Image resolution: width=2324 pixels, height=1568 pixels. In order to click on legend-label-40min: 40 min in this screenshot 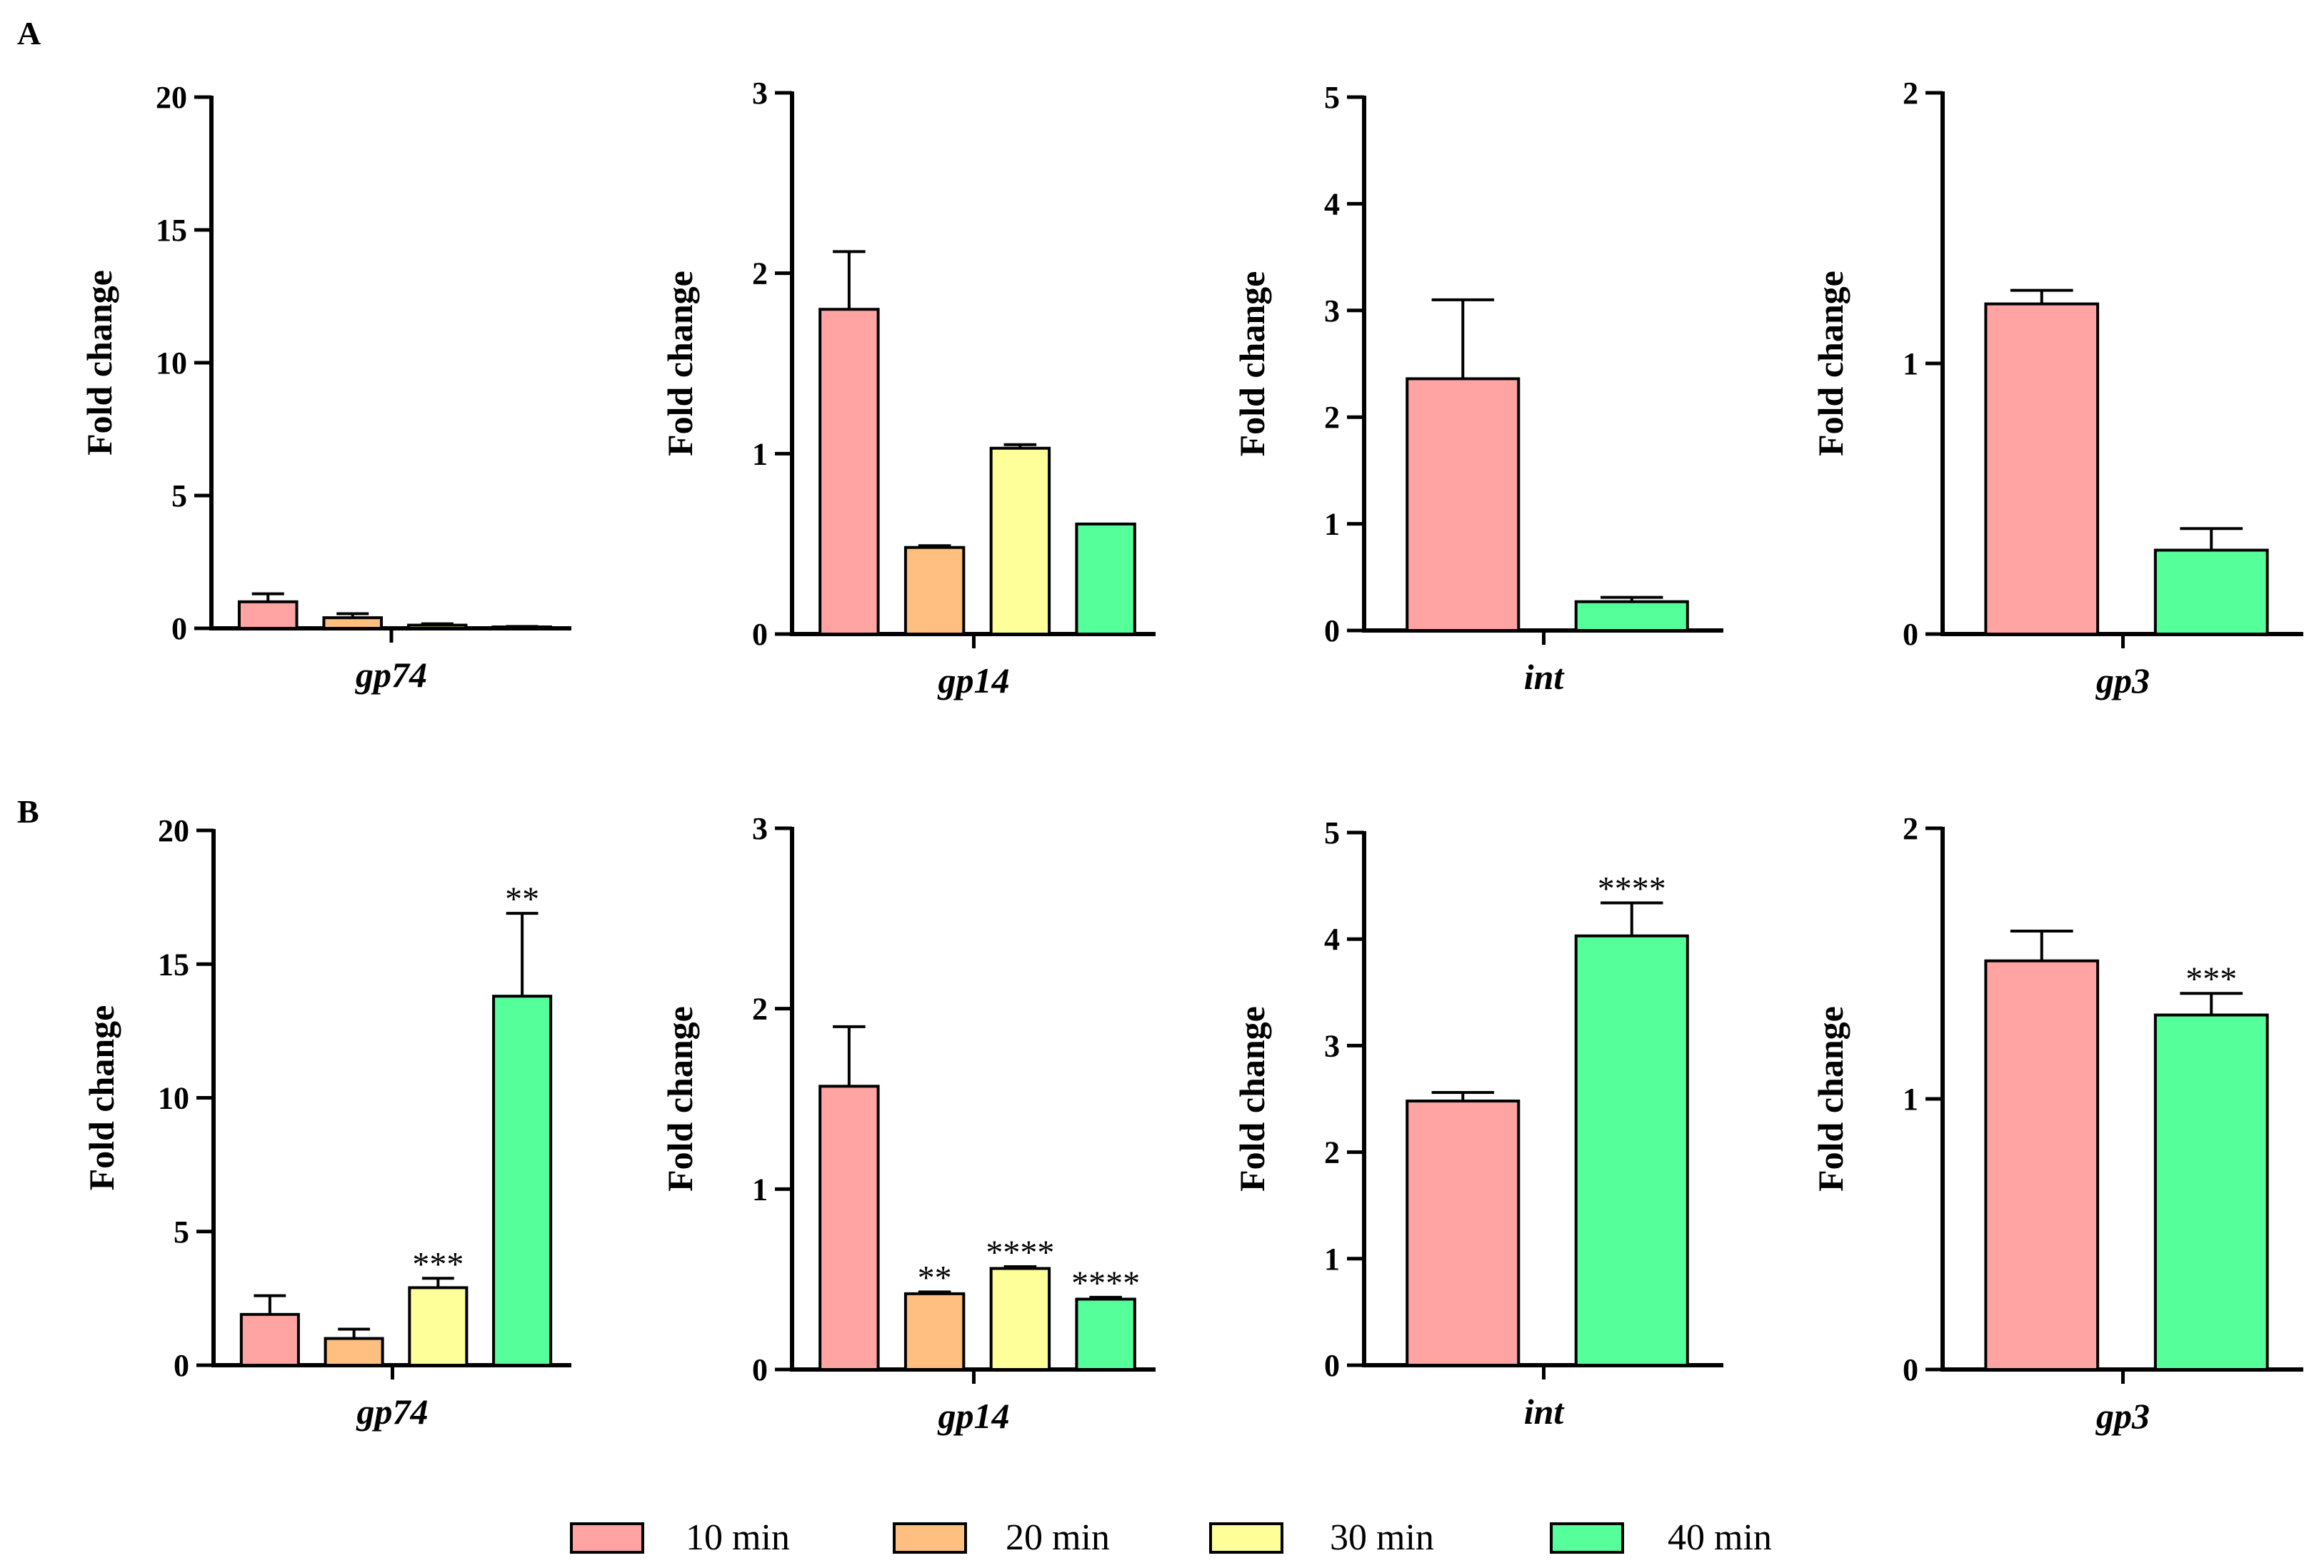, I will do `click(1720, 1537)`.